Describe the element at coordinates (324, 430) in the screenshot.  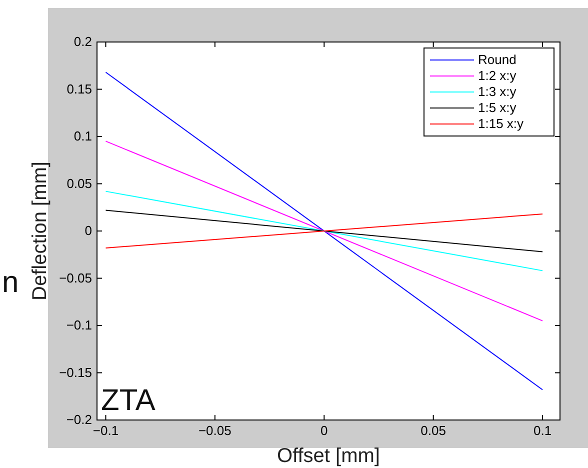
I see `x-tick-label: 0` at that location.